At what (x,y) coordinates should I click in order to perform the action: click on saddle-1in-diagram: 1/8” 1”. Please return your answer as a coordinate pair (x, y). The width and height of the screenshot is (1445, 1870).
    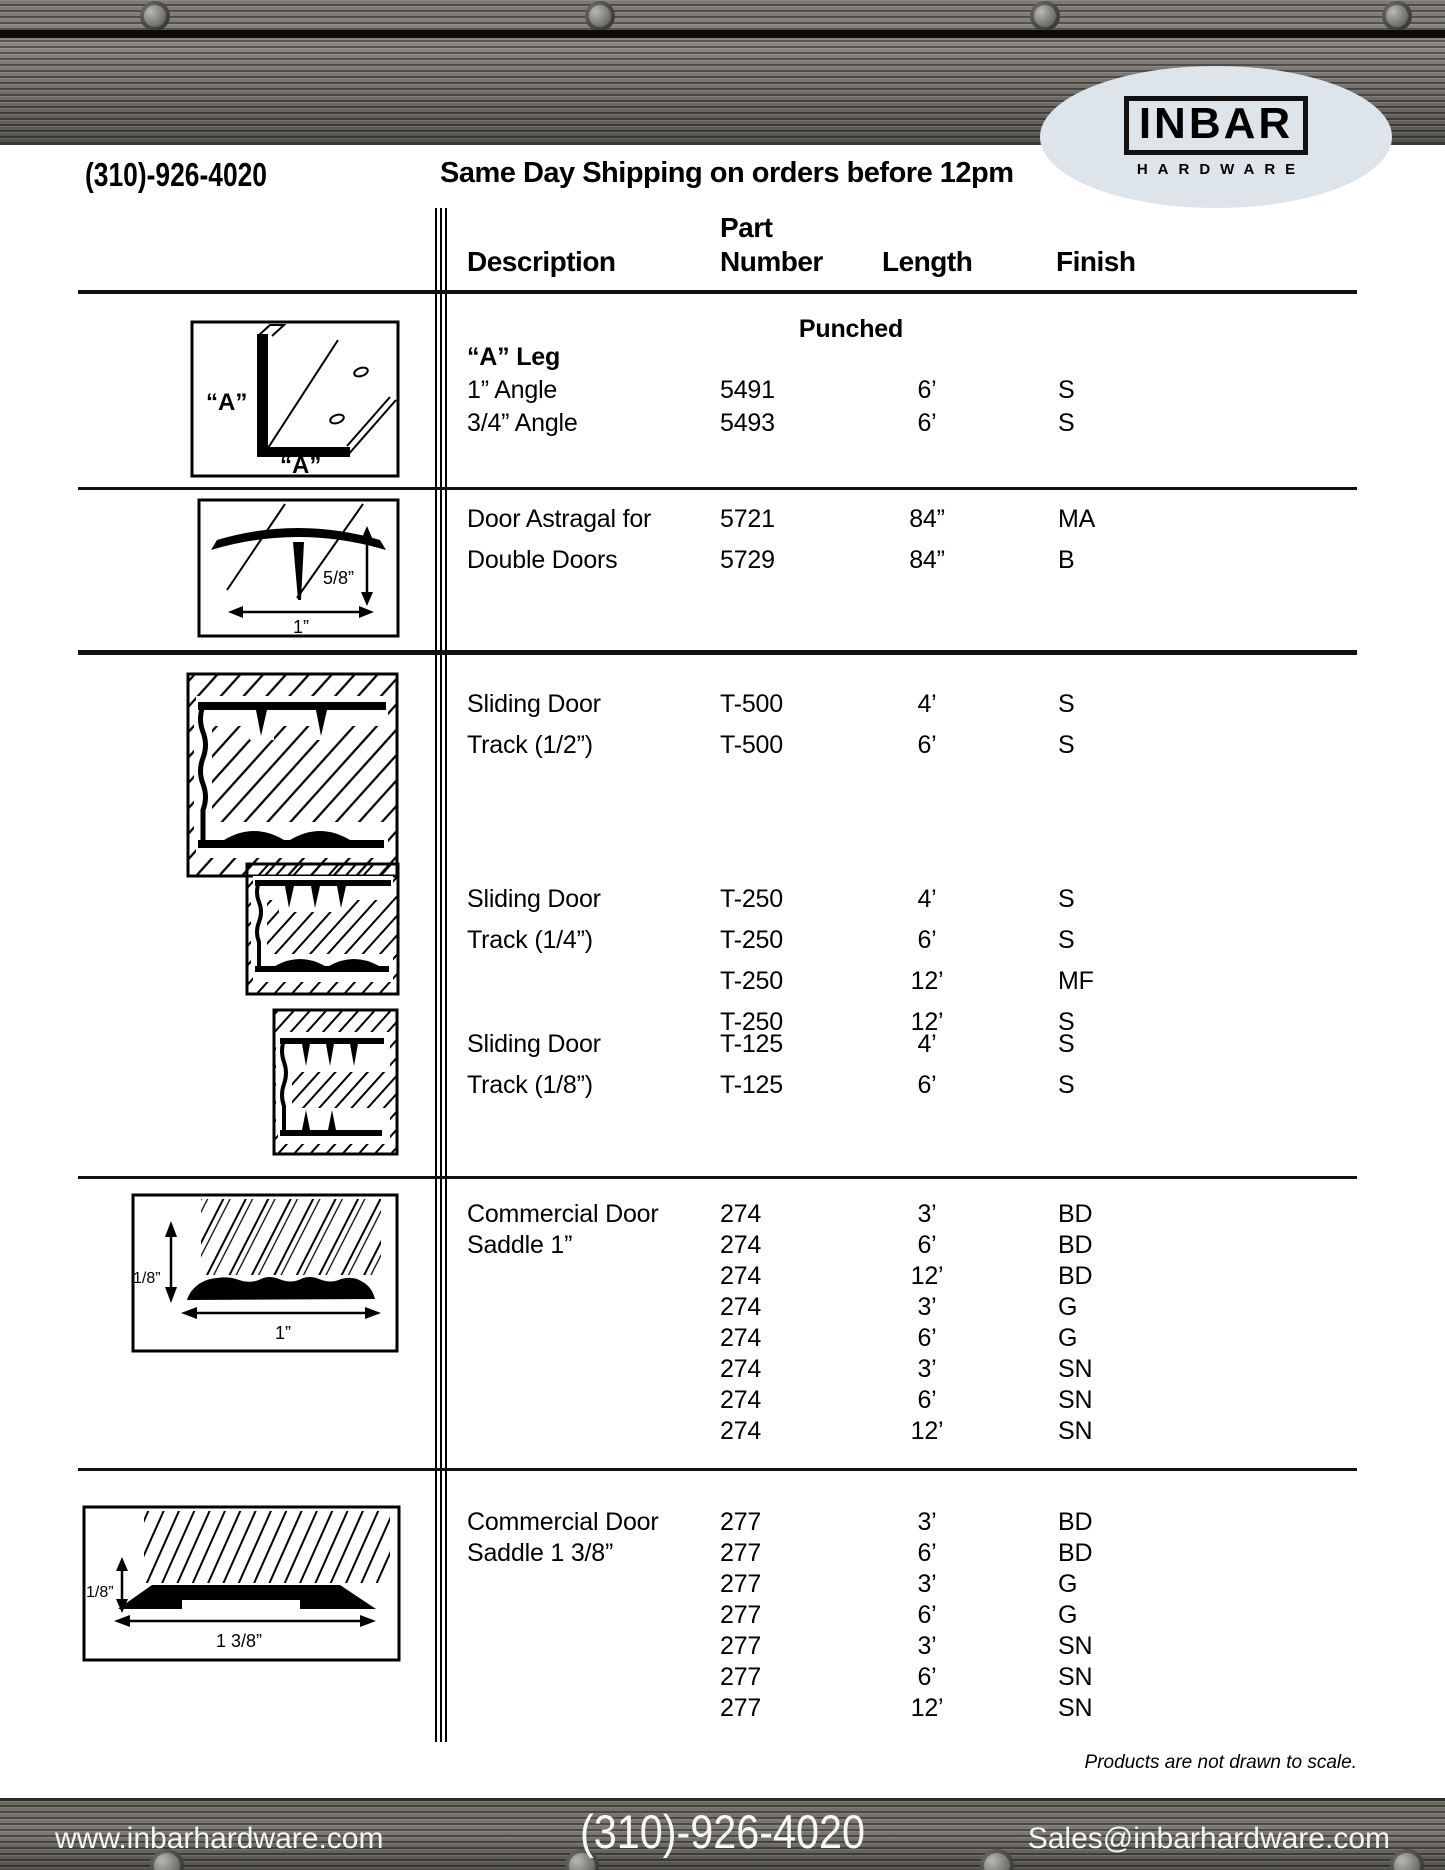
    Looking at the image, I should click on (265, 1273).